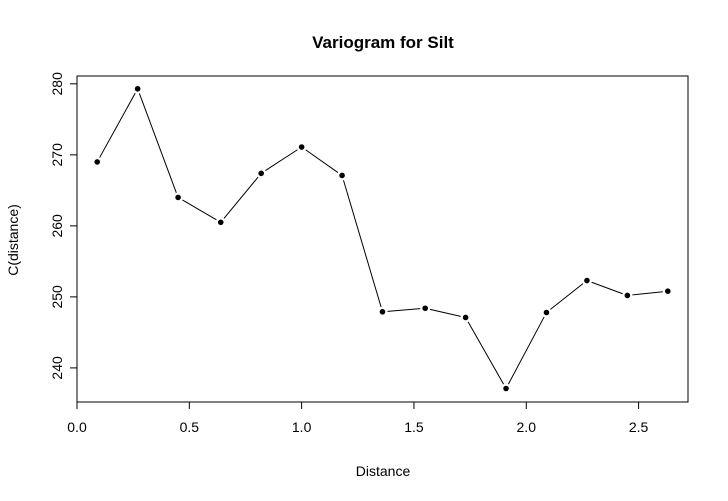 This screenshot has width=728, height=501. Describe the element at coordinates (57, 368) in the screenshot. I see `y-tick-label: 240` at that location.